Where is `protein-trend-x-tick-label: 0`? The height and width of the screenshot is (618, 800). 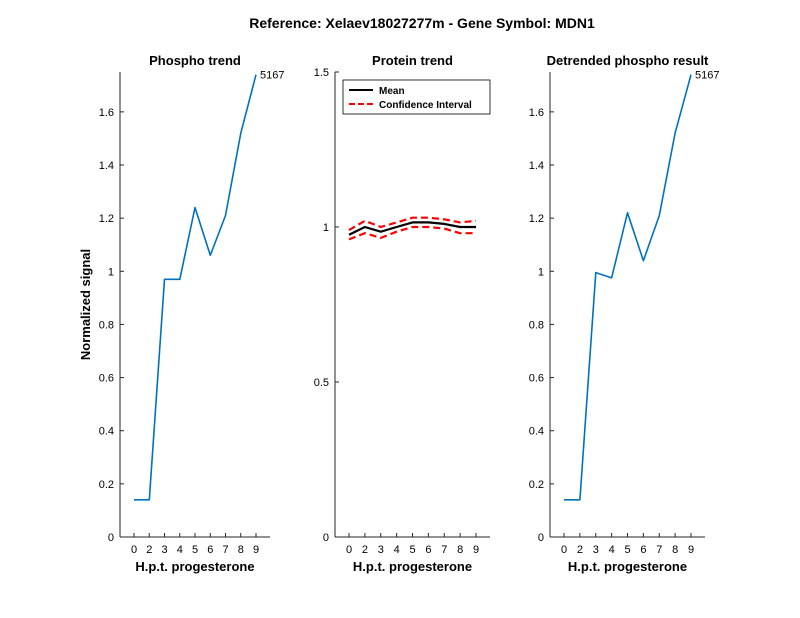 protein-trend-x-tick-label: 0 is located at coordinates (349, 550).